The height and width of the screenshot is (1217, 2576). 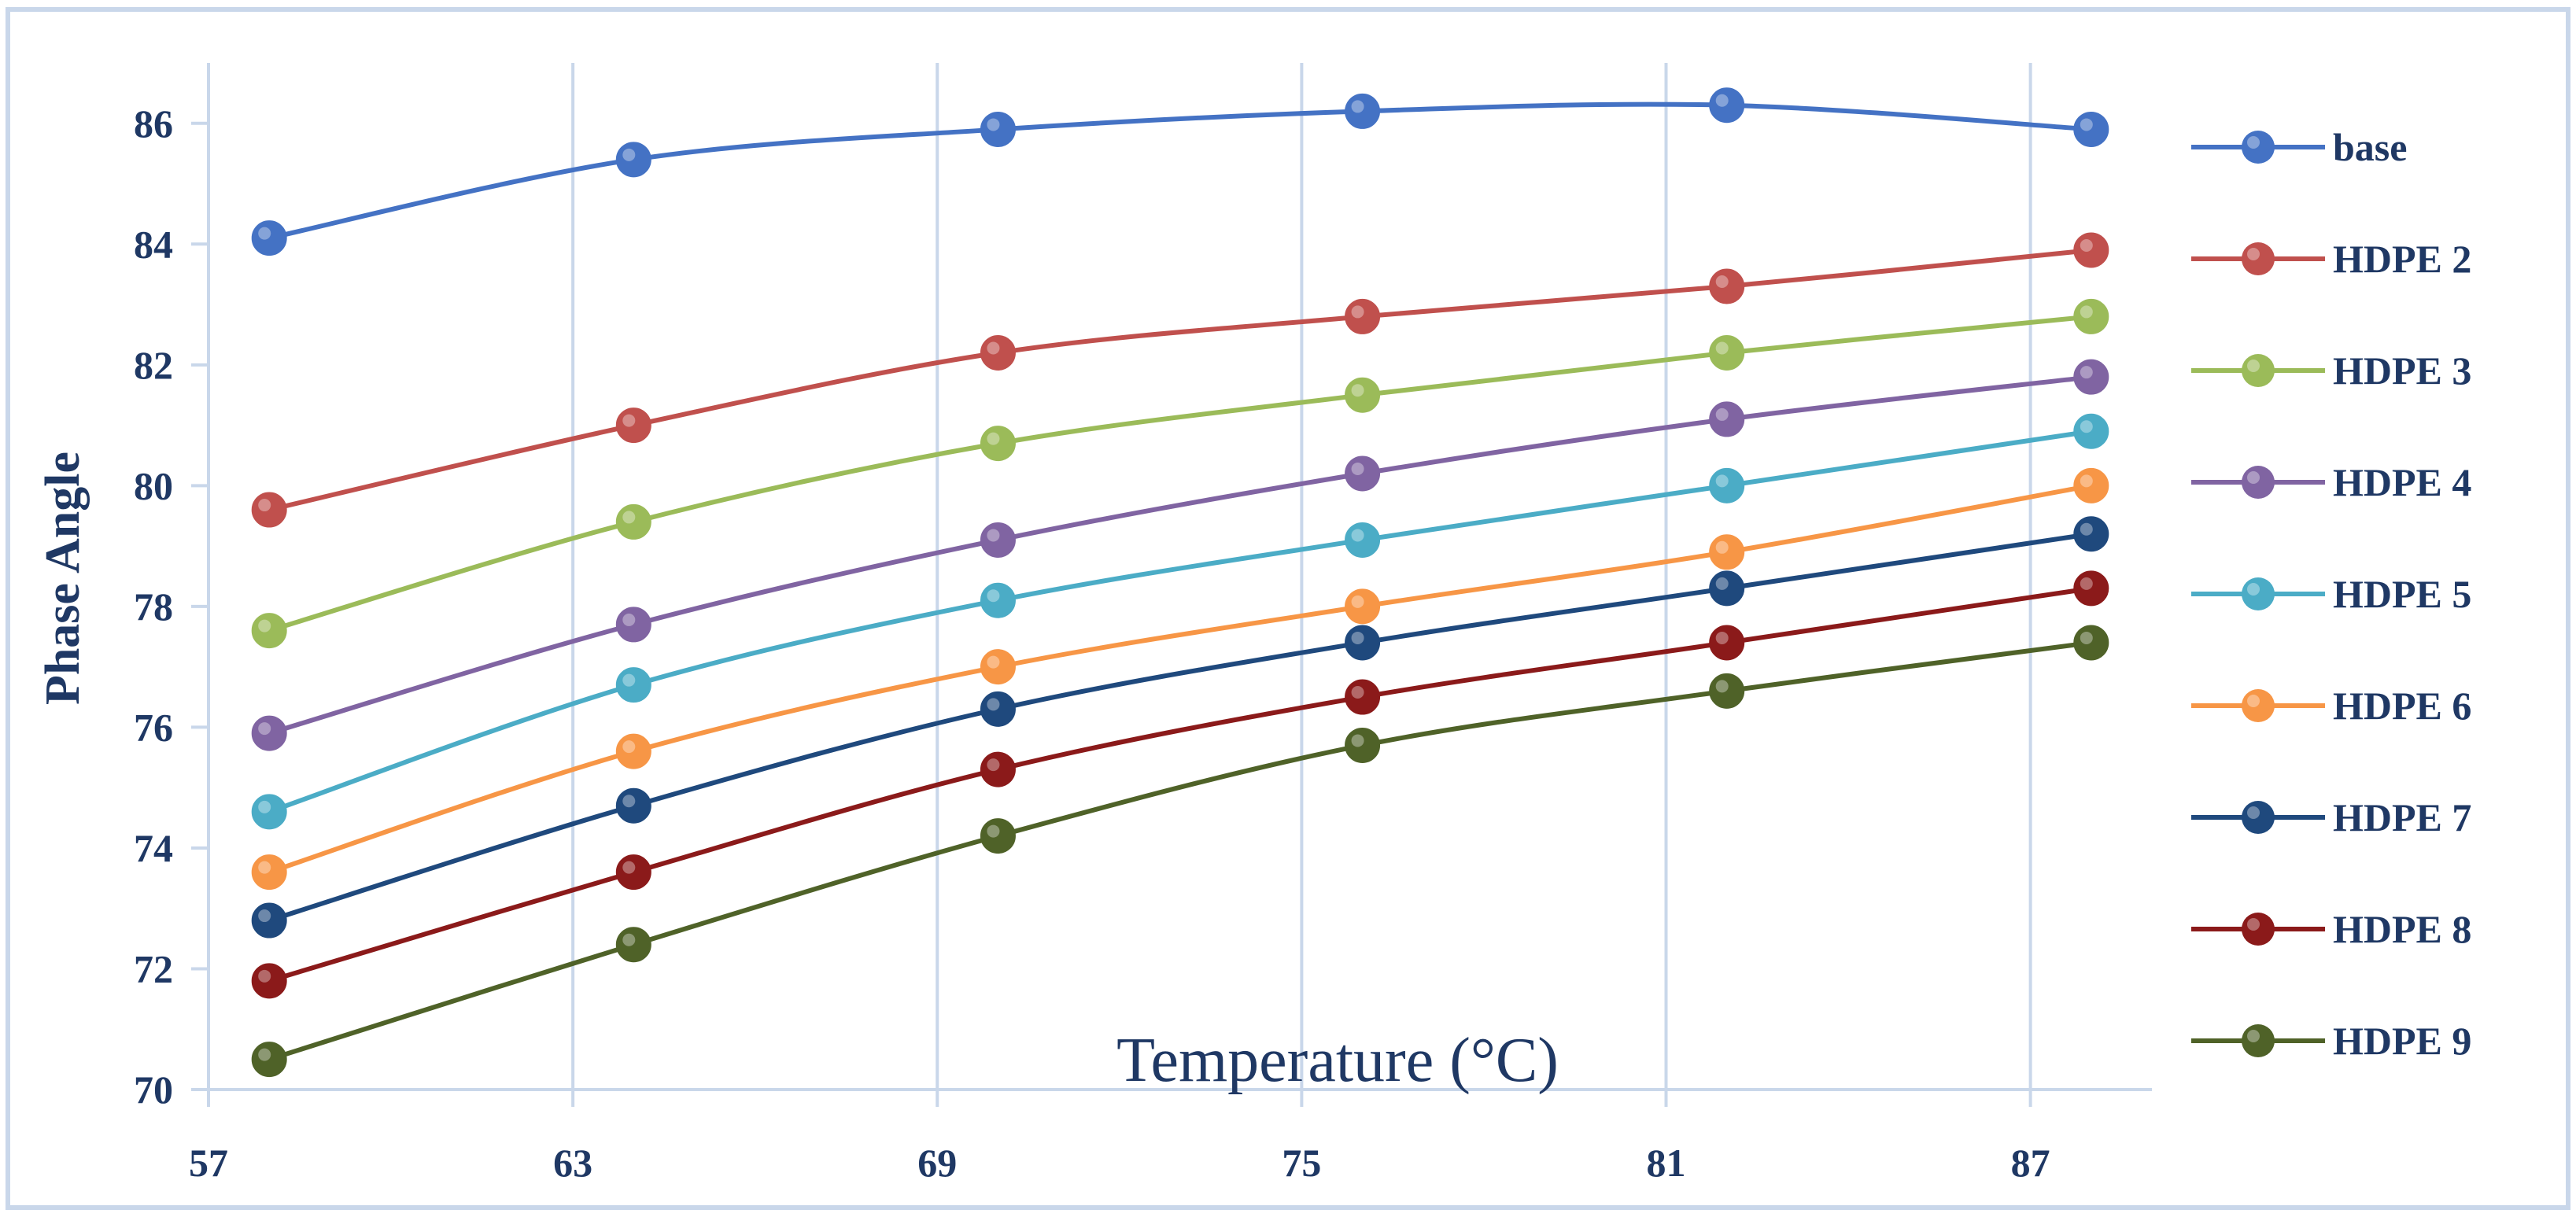 I want to click on y-tick-label: 86, so click(x=154, y=123).